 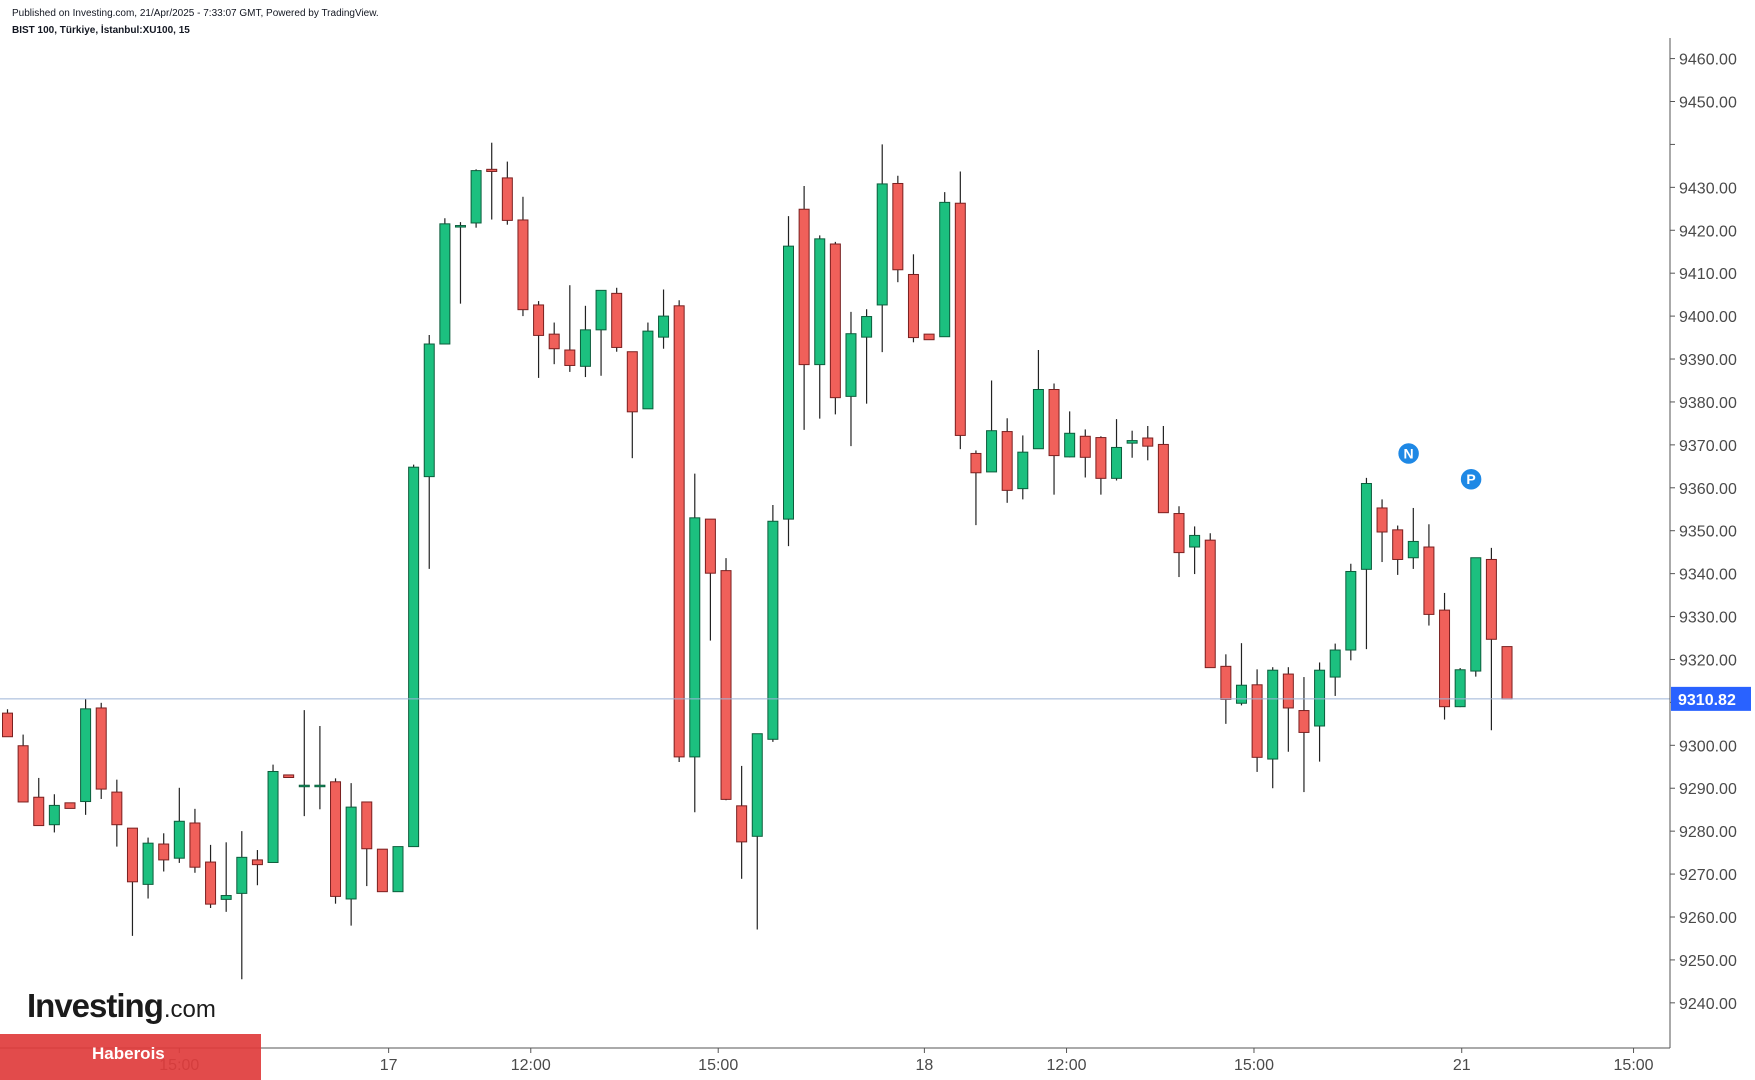 I want to click on price-tick-label: 9420.00, so click(x=1708, y=231).